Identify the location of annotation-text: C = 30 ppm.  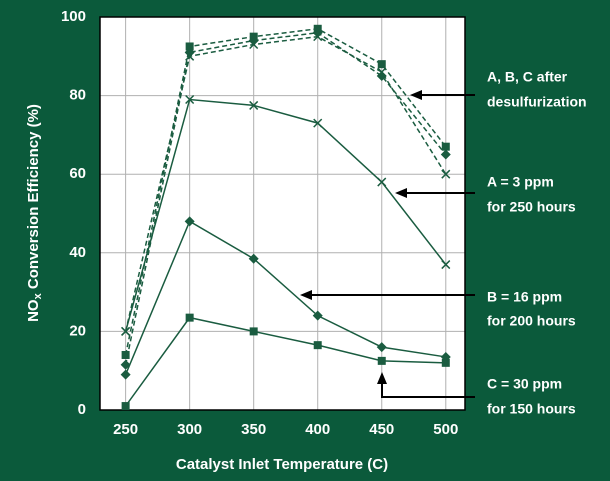
(524, 384).